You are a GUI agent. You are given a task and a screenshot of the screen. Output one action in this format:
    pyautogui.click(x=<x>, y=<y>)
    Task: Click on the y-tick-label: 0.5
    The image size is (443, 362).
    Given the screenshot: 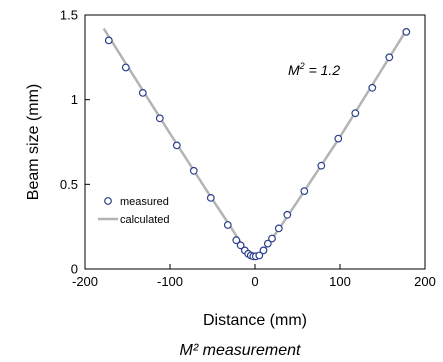 What is the action you would take?
    pyautogui.click(x=69, y=184)
    